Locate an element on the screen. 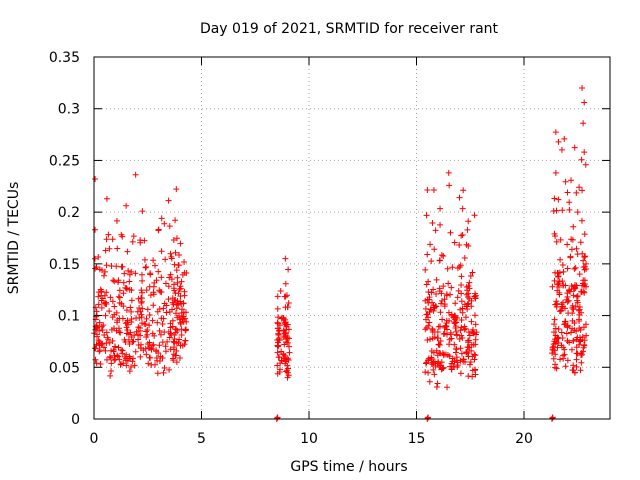  y-tick-label: 0.1 is located at coordinates (69, 317).